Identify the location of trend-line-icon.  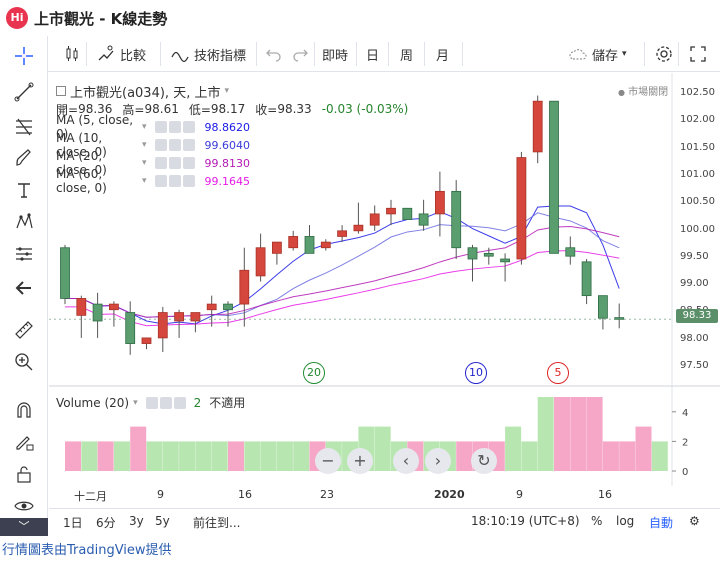
(24, 92).